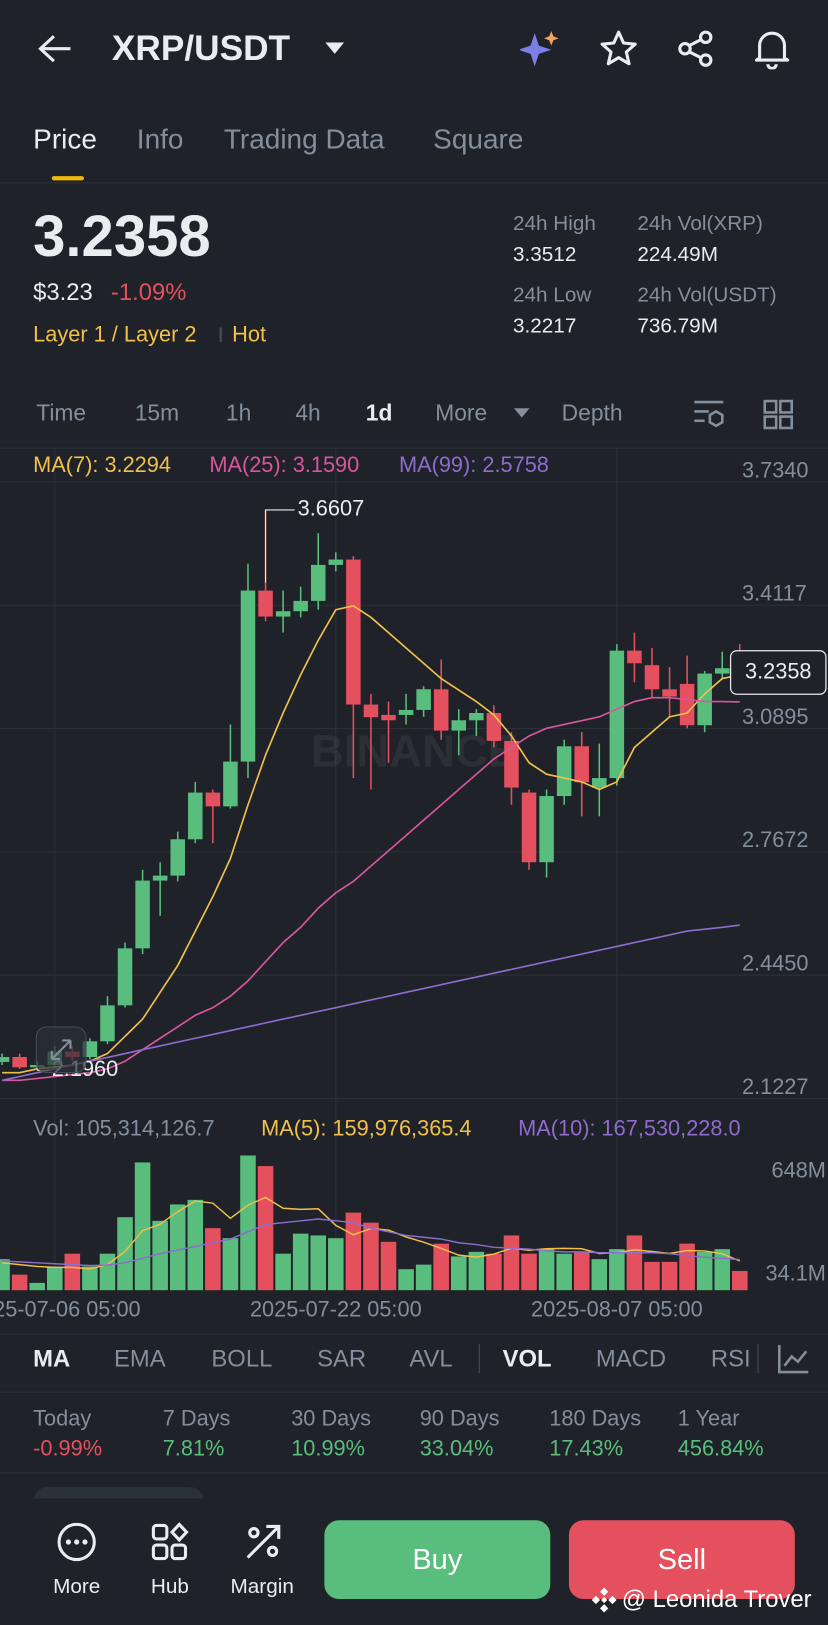 The height and width of the screenshot is (1625, 828). What do you see at coordinates (70, 1309) in the screenshot?
I see `x-tick-label: 2025-07-06 05:00` at bounding box center [70, 1309].